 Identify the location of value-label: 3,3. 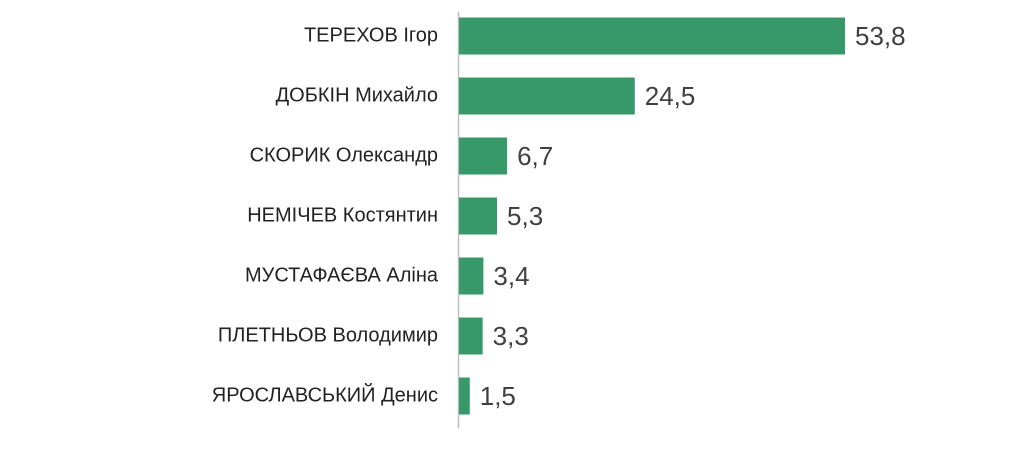
(511, 336).